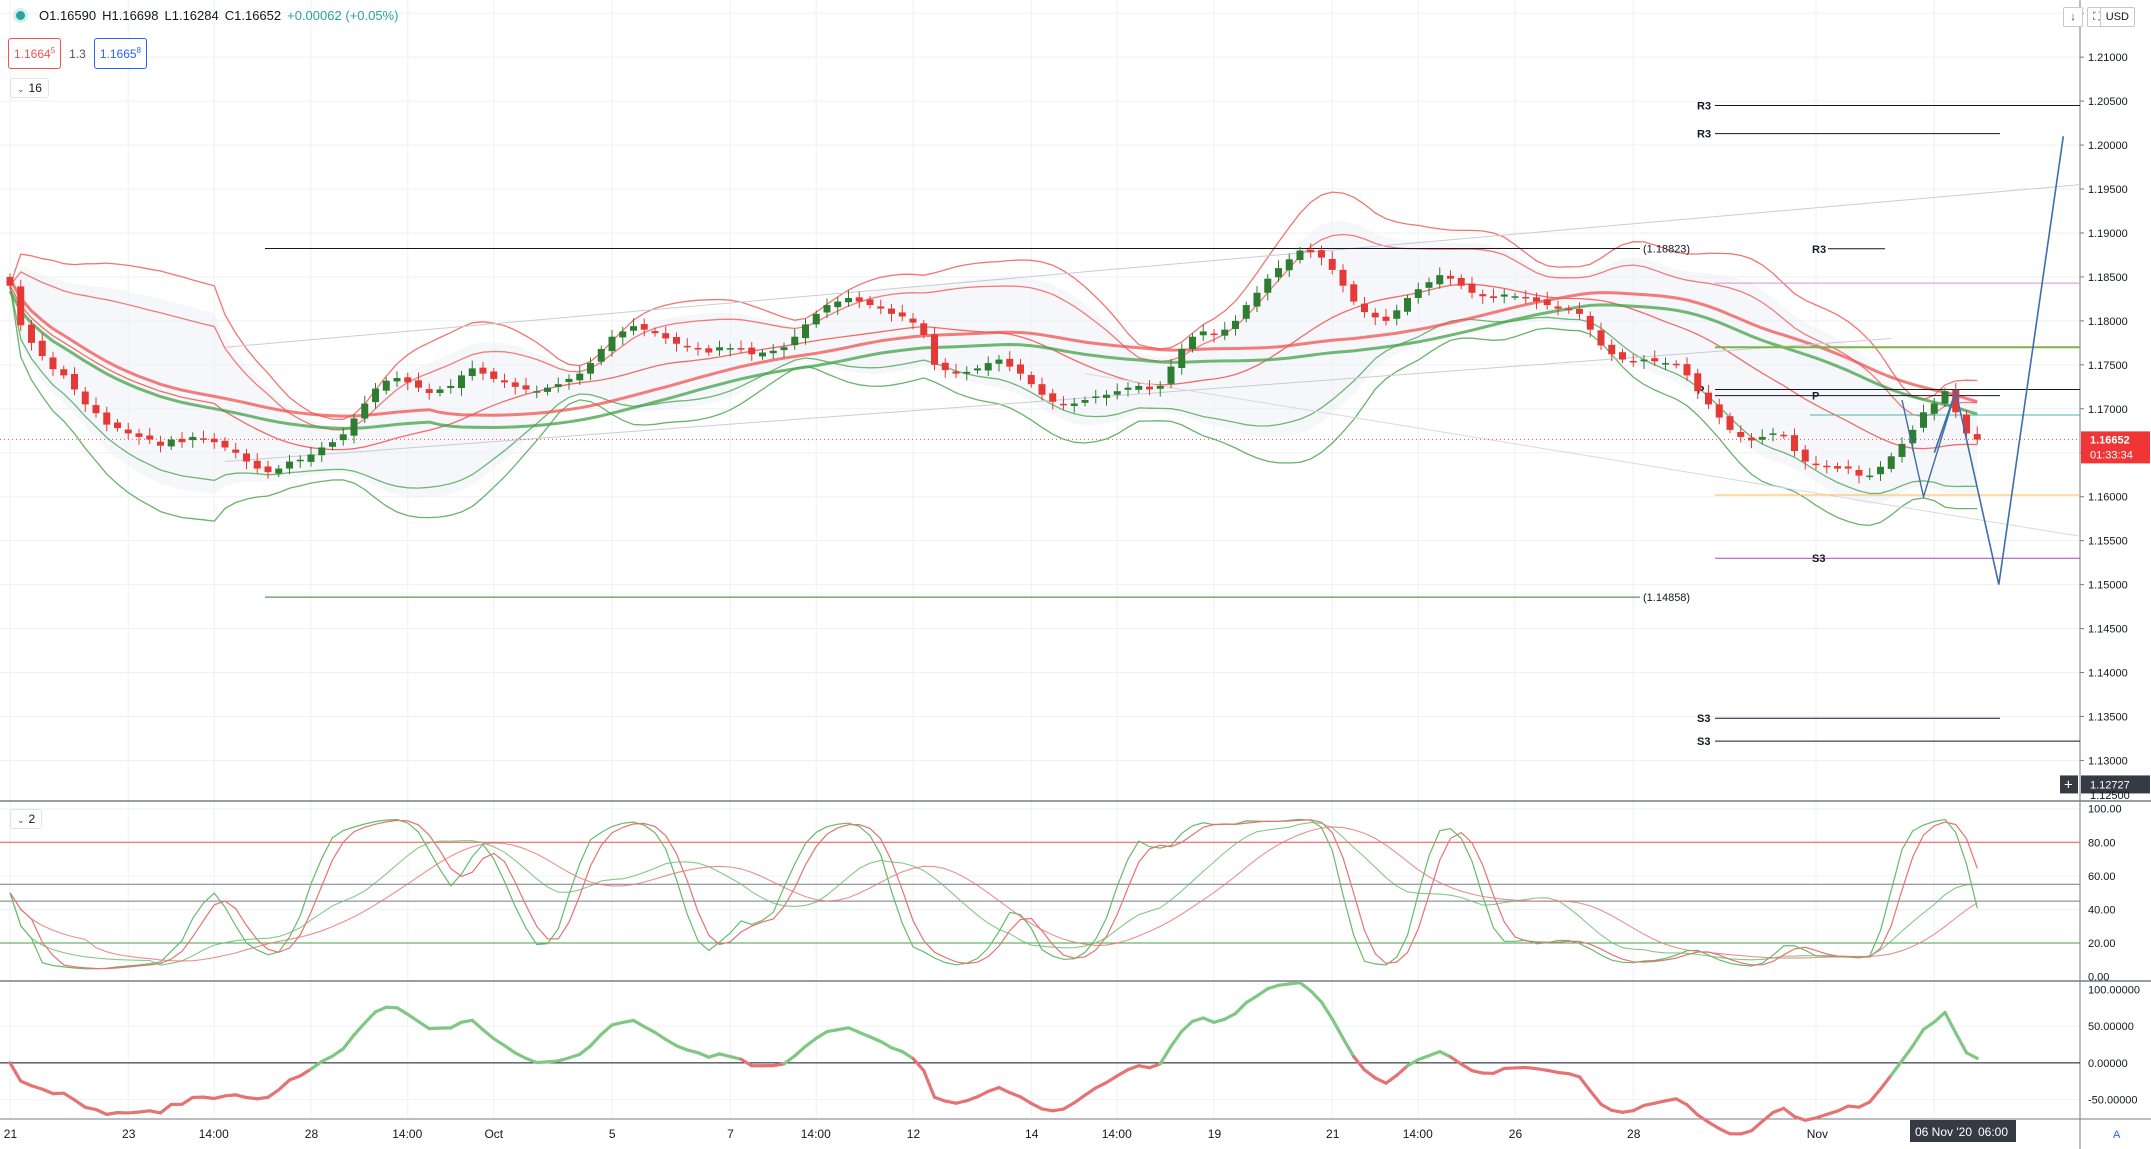 The image size is (2151, 1149). What do you see at coordinates (20, 15) in the screenshot?
I see `market-status-icon` at bounding box center [20, 15].